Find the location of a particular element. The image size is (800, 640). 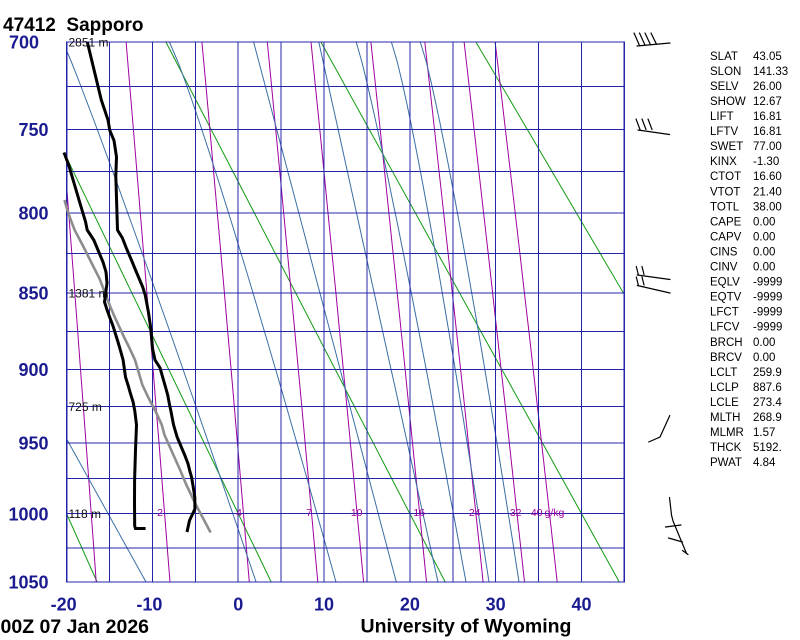

svg-text: 0 is located at coordinates (238, 605).